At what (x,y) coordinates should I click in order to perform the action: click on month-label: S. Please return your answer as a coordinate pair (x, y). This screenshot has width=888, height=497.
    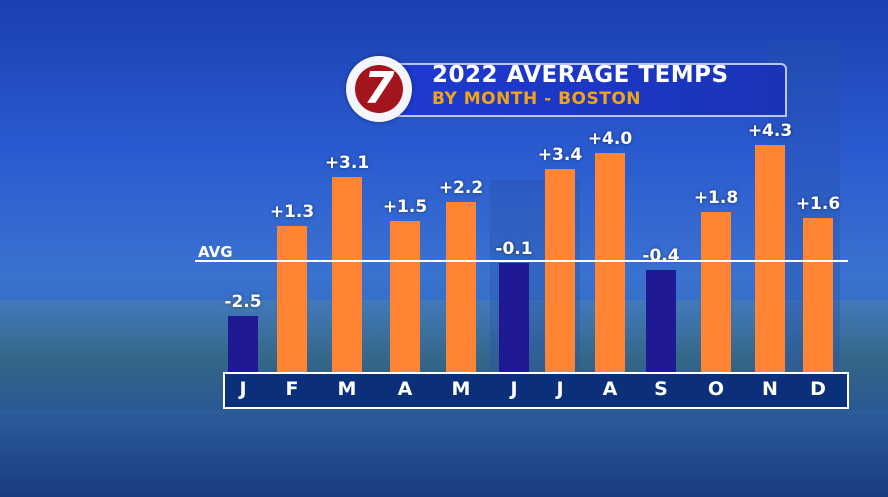
    Looking at the image, I should click on (661, 389).